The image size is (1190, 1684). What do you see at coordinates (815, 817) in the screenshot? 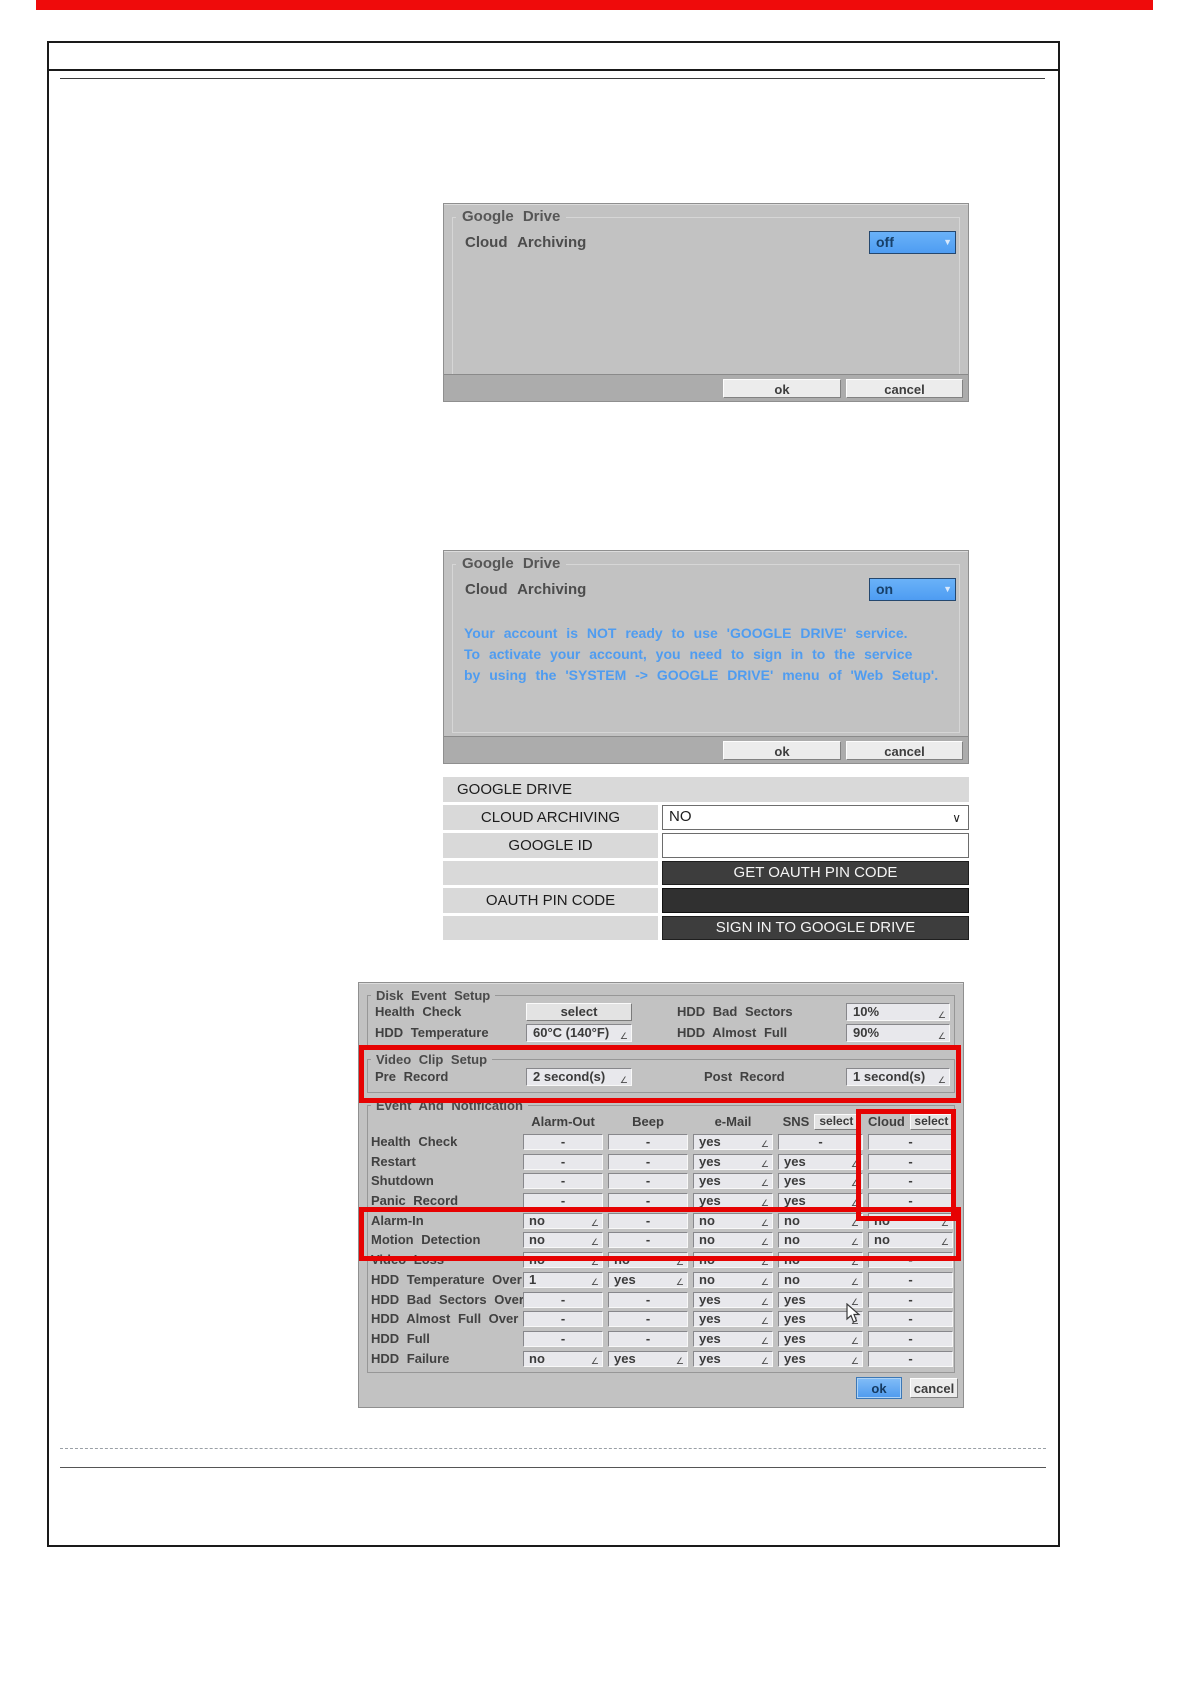
I see `cloud-archiving-select: NO ∨` at bounding box center [815, 817].